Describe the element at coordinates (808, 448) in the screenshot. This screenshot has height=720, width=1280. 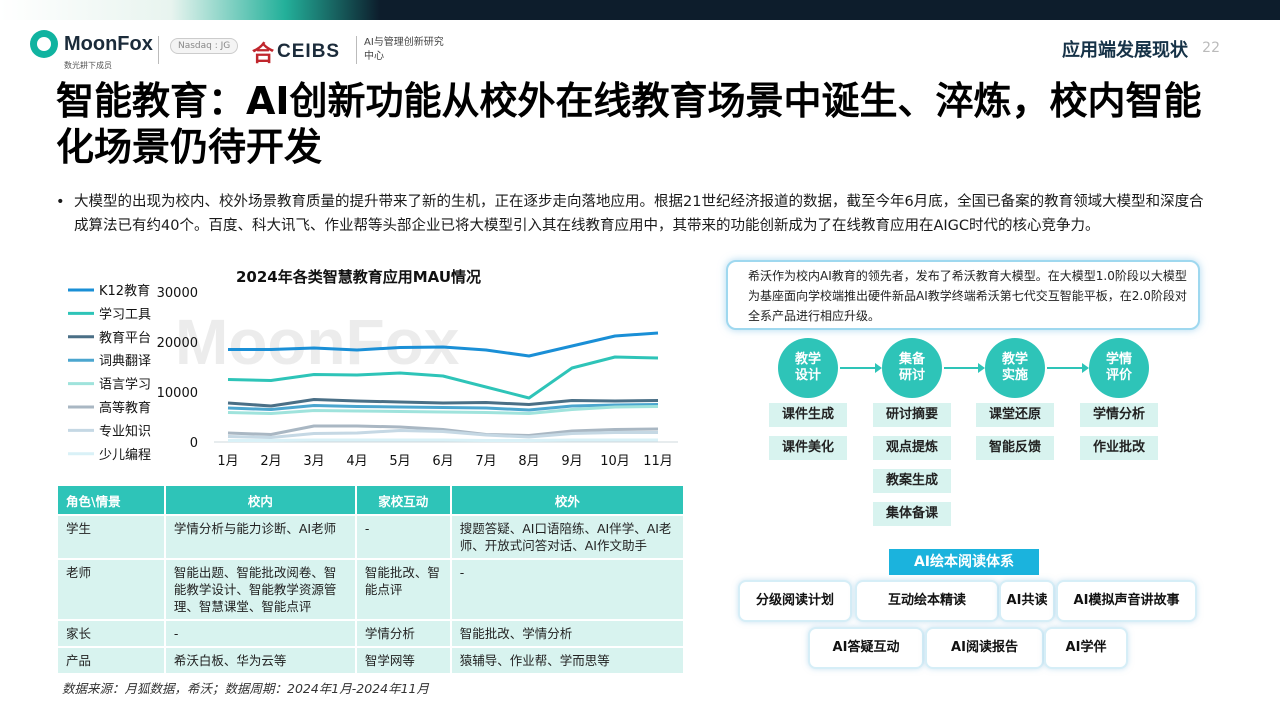
I see `flow-tag: 课件美化` at that location.